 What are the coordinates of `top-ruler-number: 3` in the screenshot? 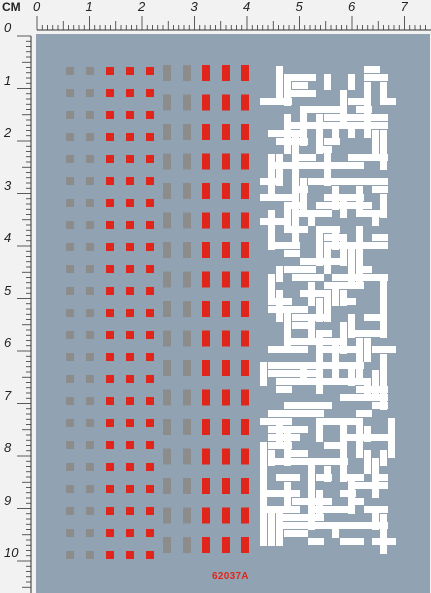 It's located at (194, 7).